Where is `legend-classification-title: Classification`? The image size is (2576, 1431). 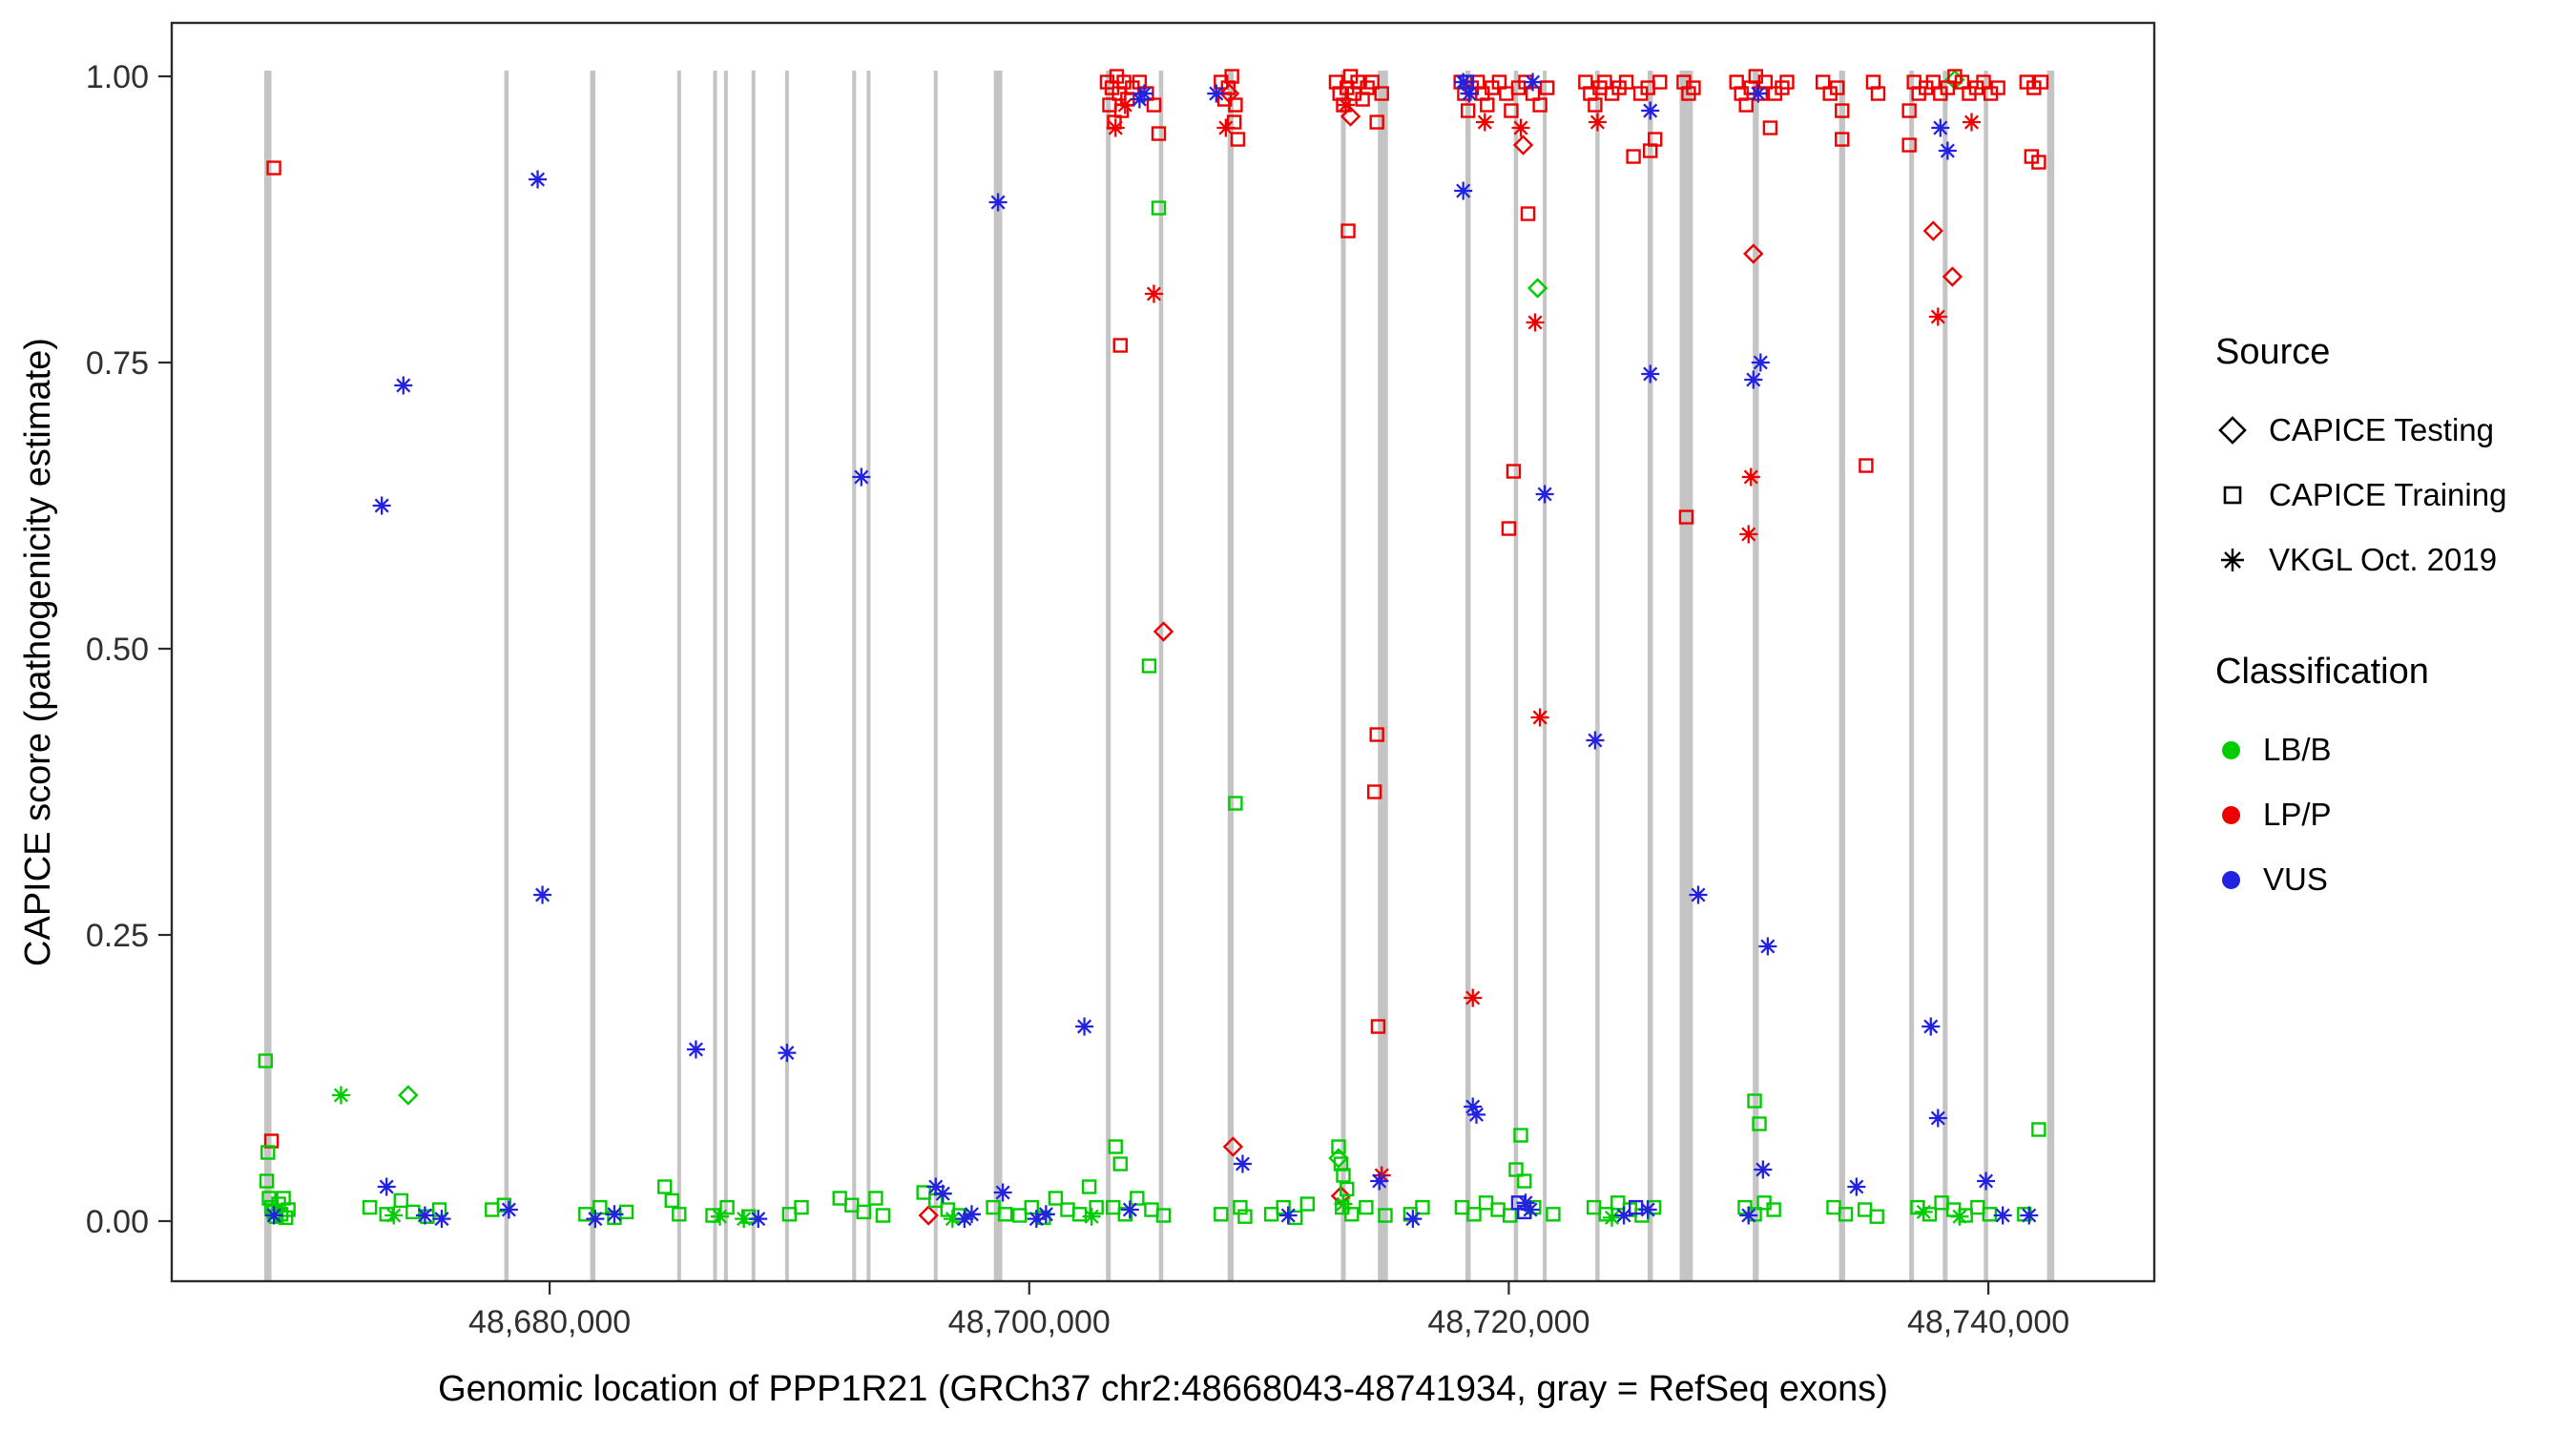 legend-classification-title: Classification is located at coordinates (2322, 672).